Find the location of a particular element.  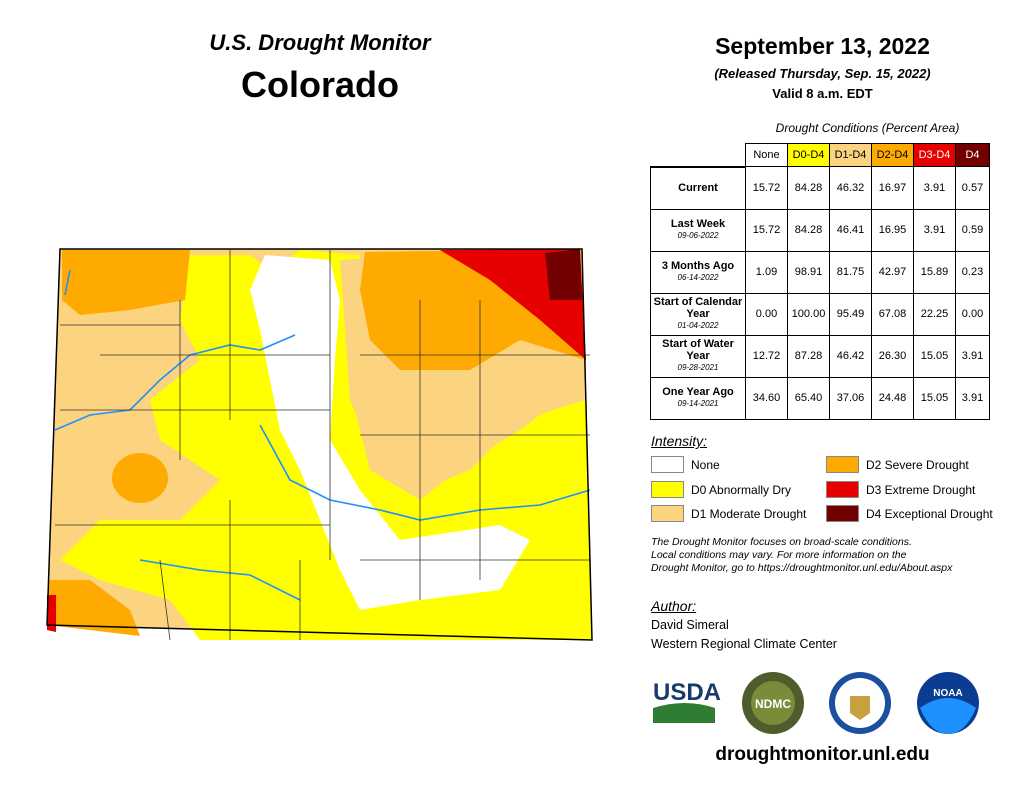

legend-label: D1 Moderate Drought is located at coordinates (749, 513).